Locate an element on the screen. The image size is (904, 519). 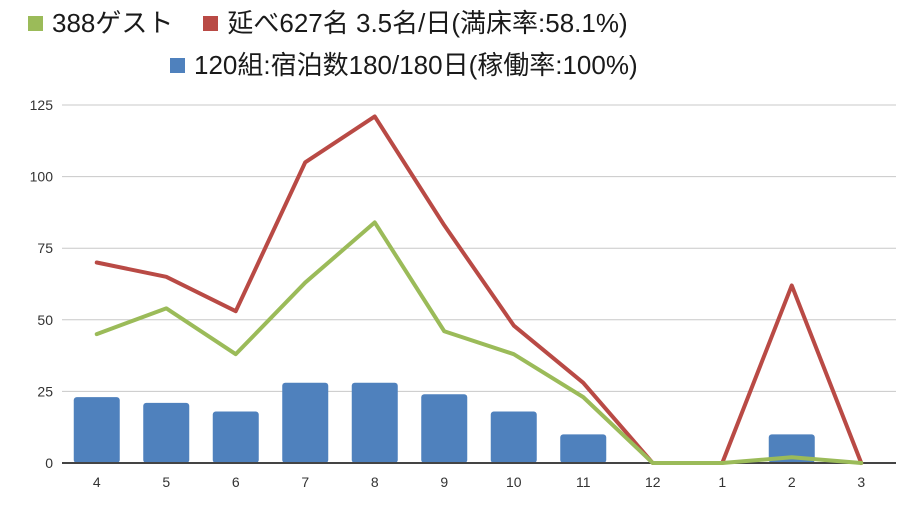
y-tick-label: 100 is located at coordinates (42, 177).